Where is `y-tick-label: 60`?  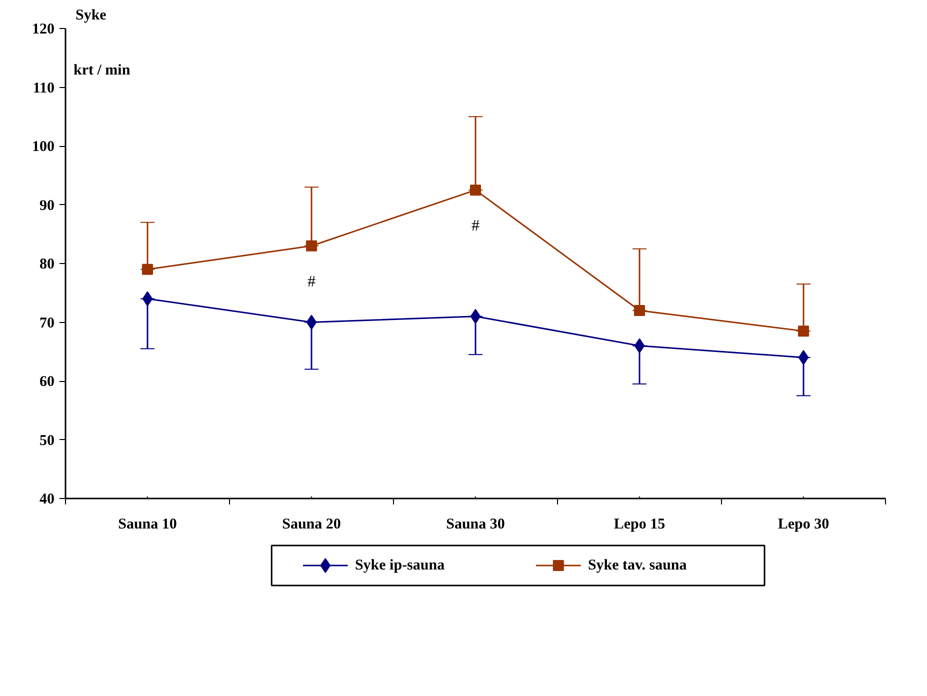 y-tick-label: 60 is located at coordinates (47, 382).